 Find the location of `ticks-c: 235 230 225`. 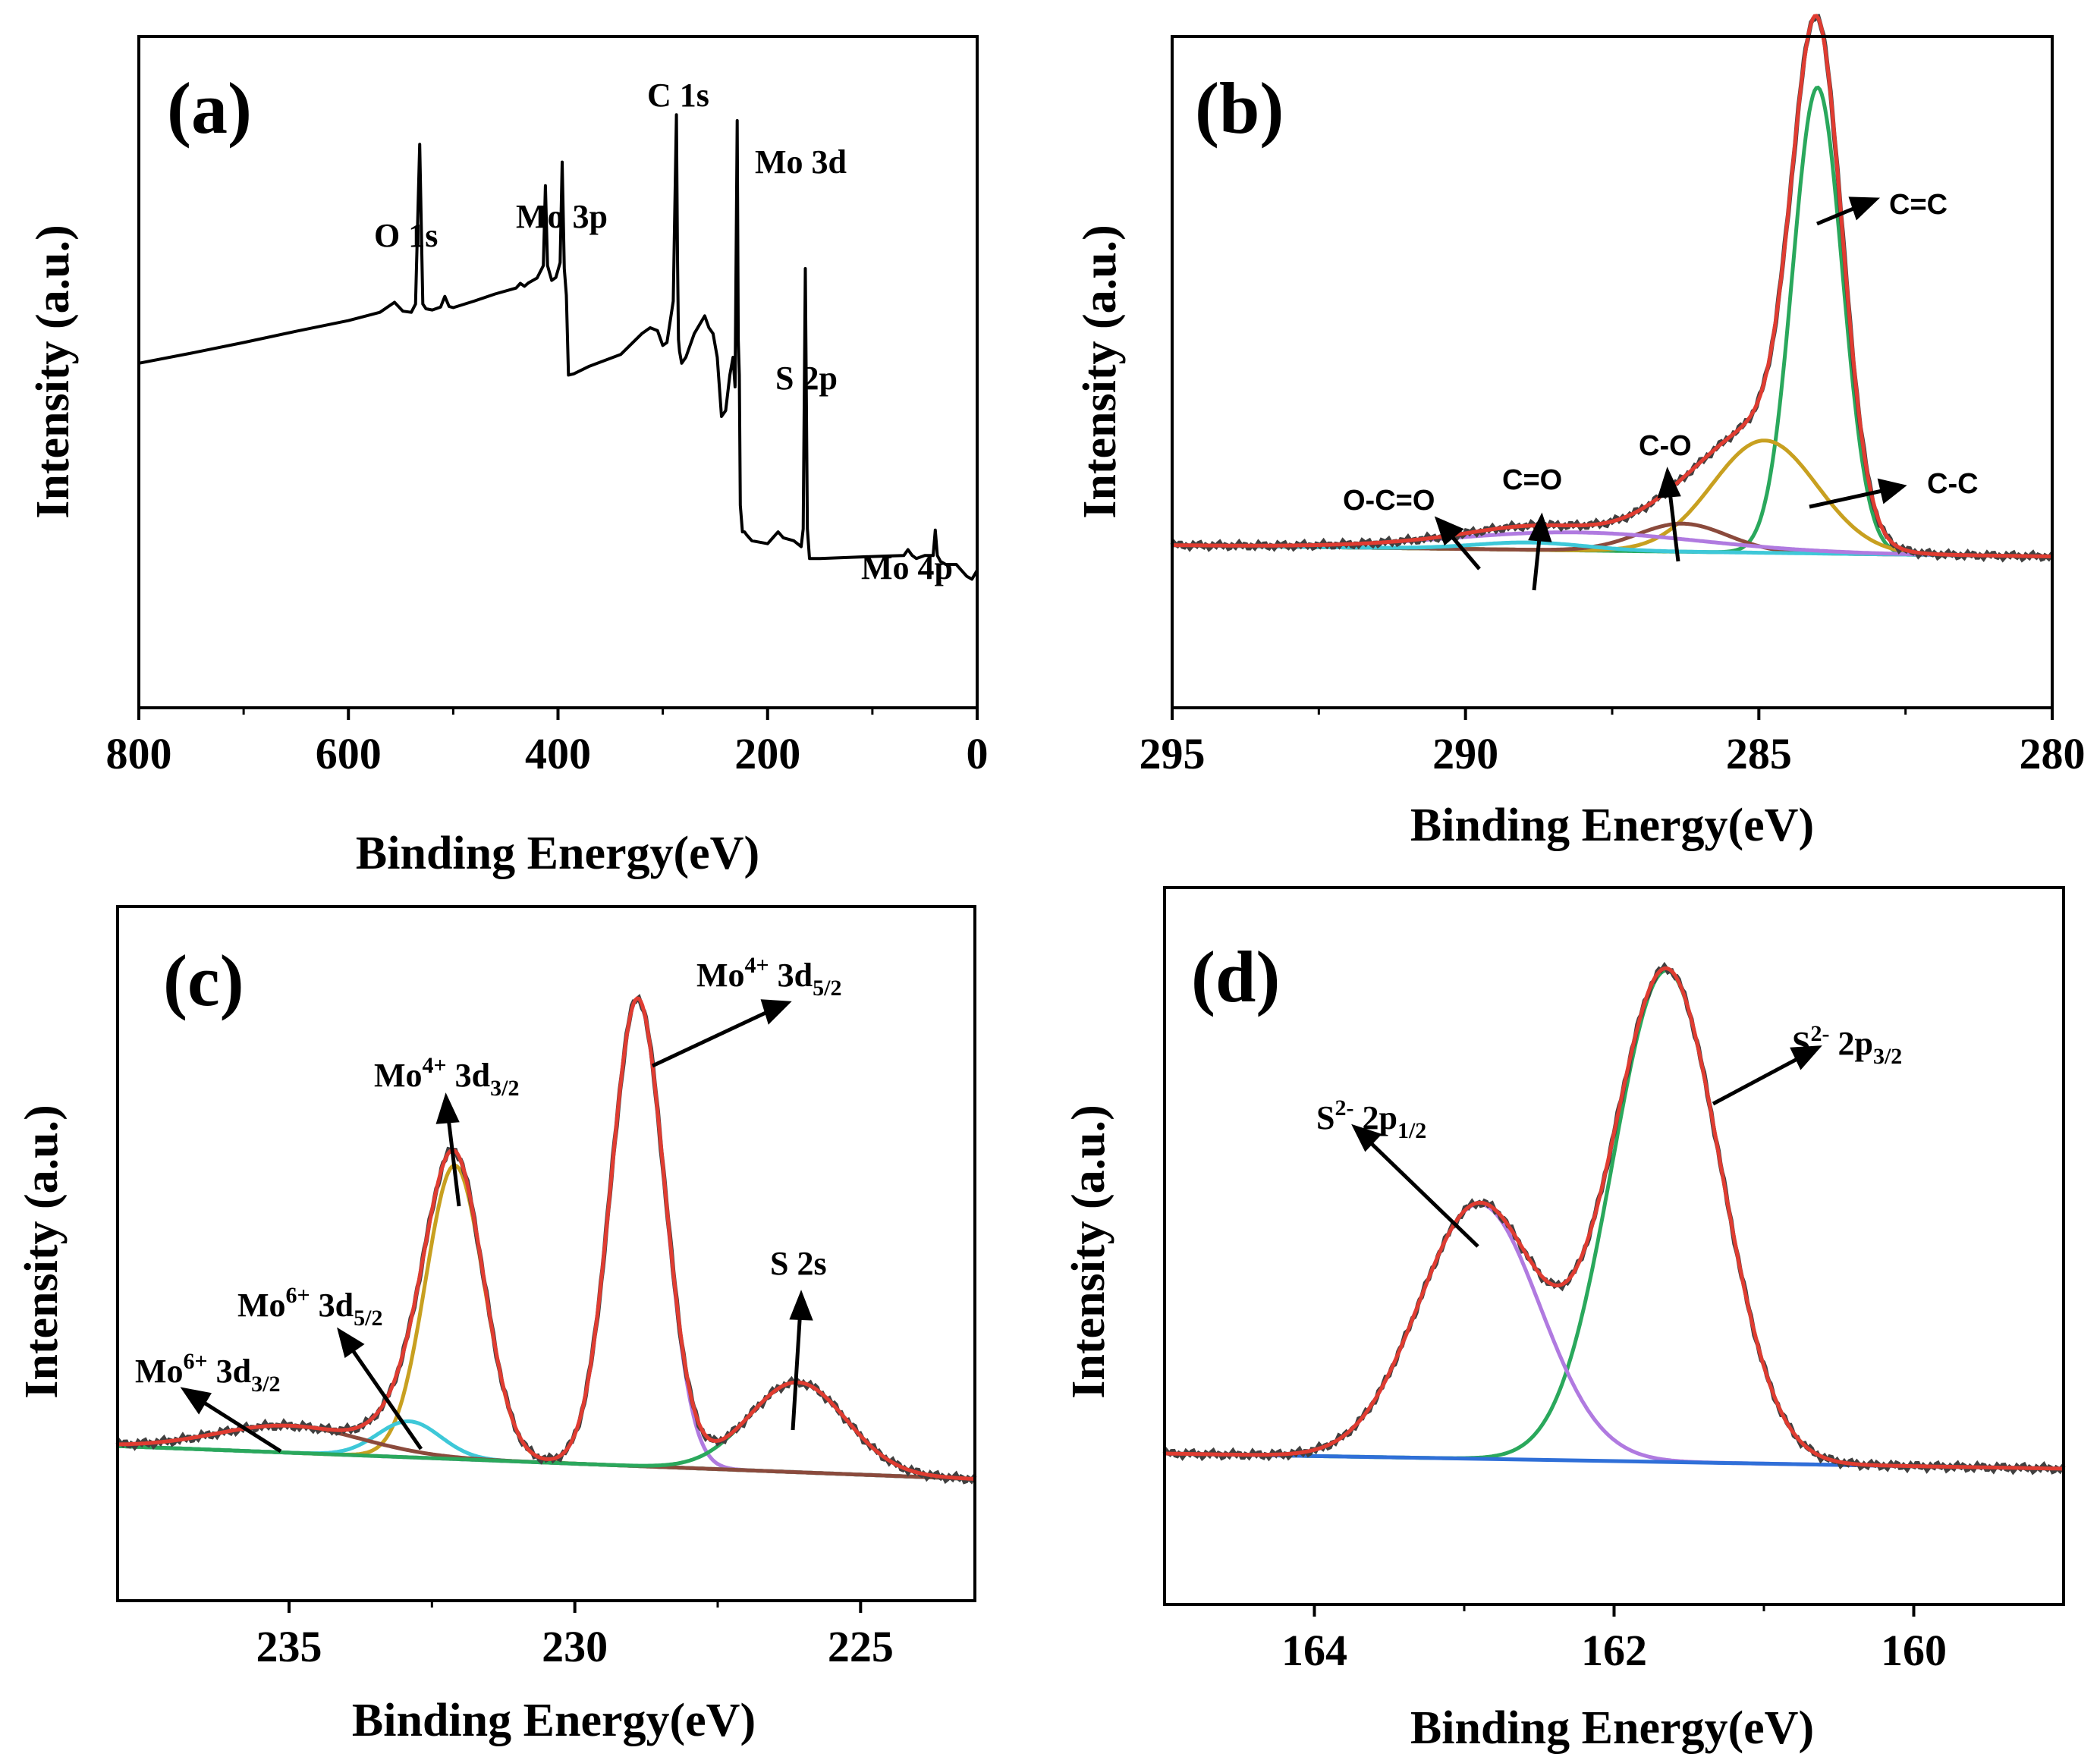

ticks-c: 235 230 225 is located at coordinates (575, 1636).